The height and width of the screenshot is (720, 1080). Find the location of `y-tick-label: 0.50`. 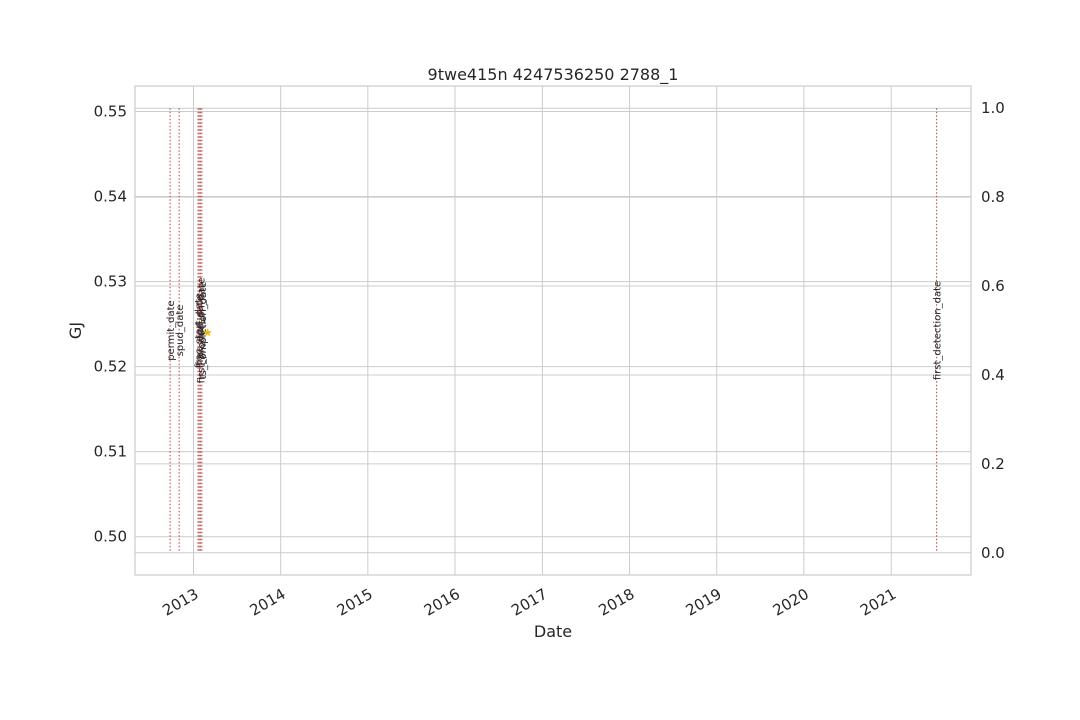

y-tick-label: 0.50 is located at coordinates (110, 537).